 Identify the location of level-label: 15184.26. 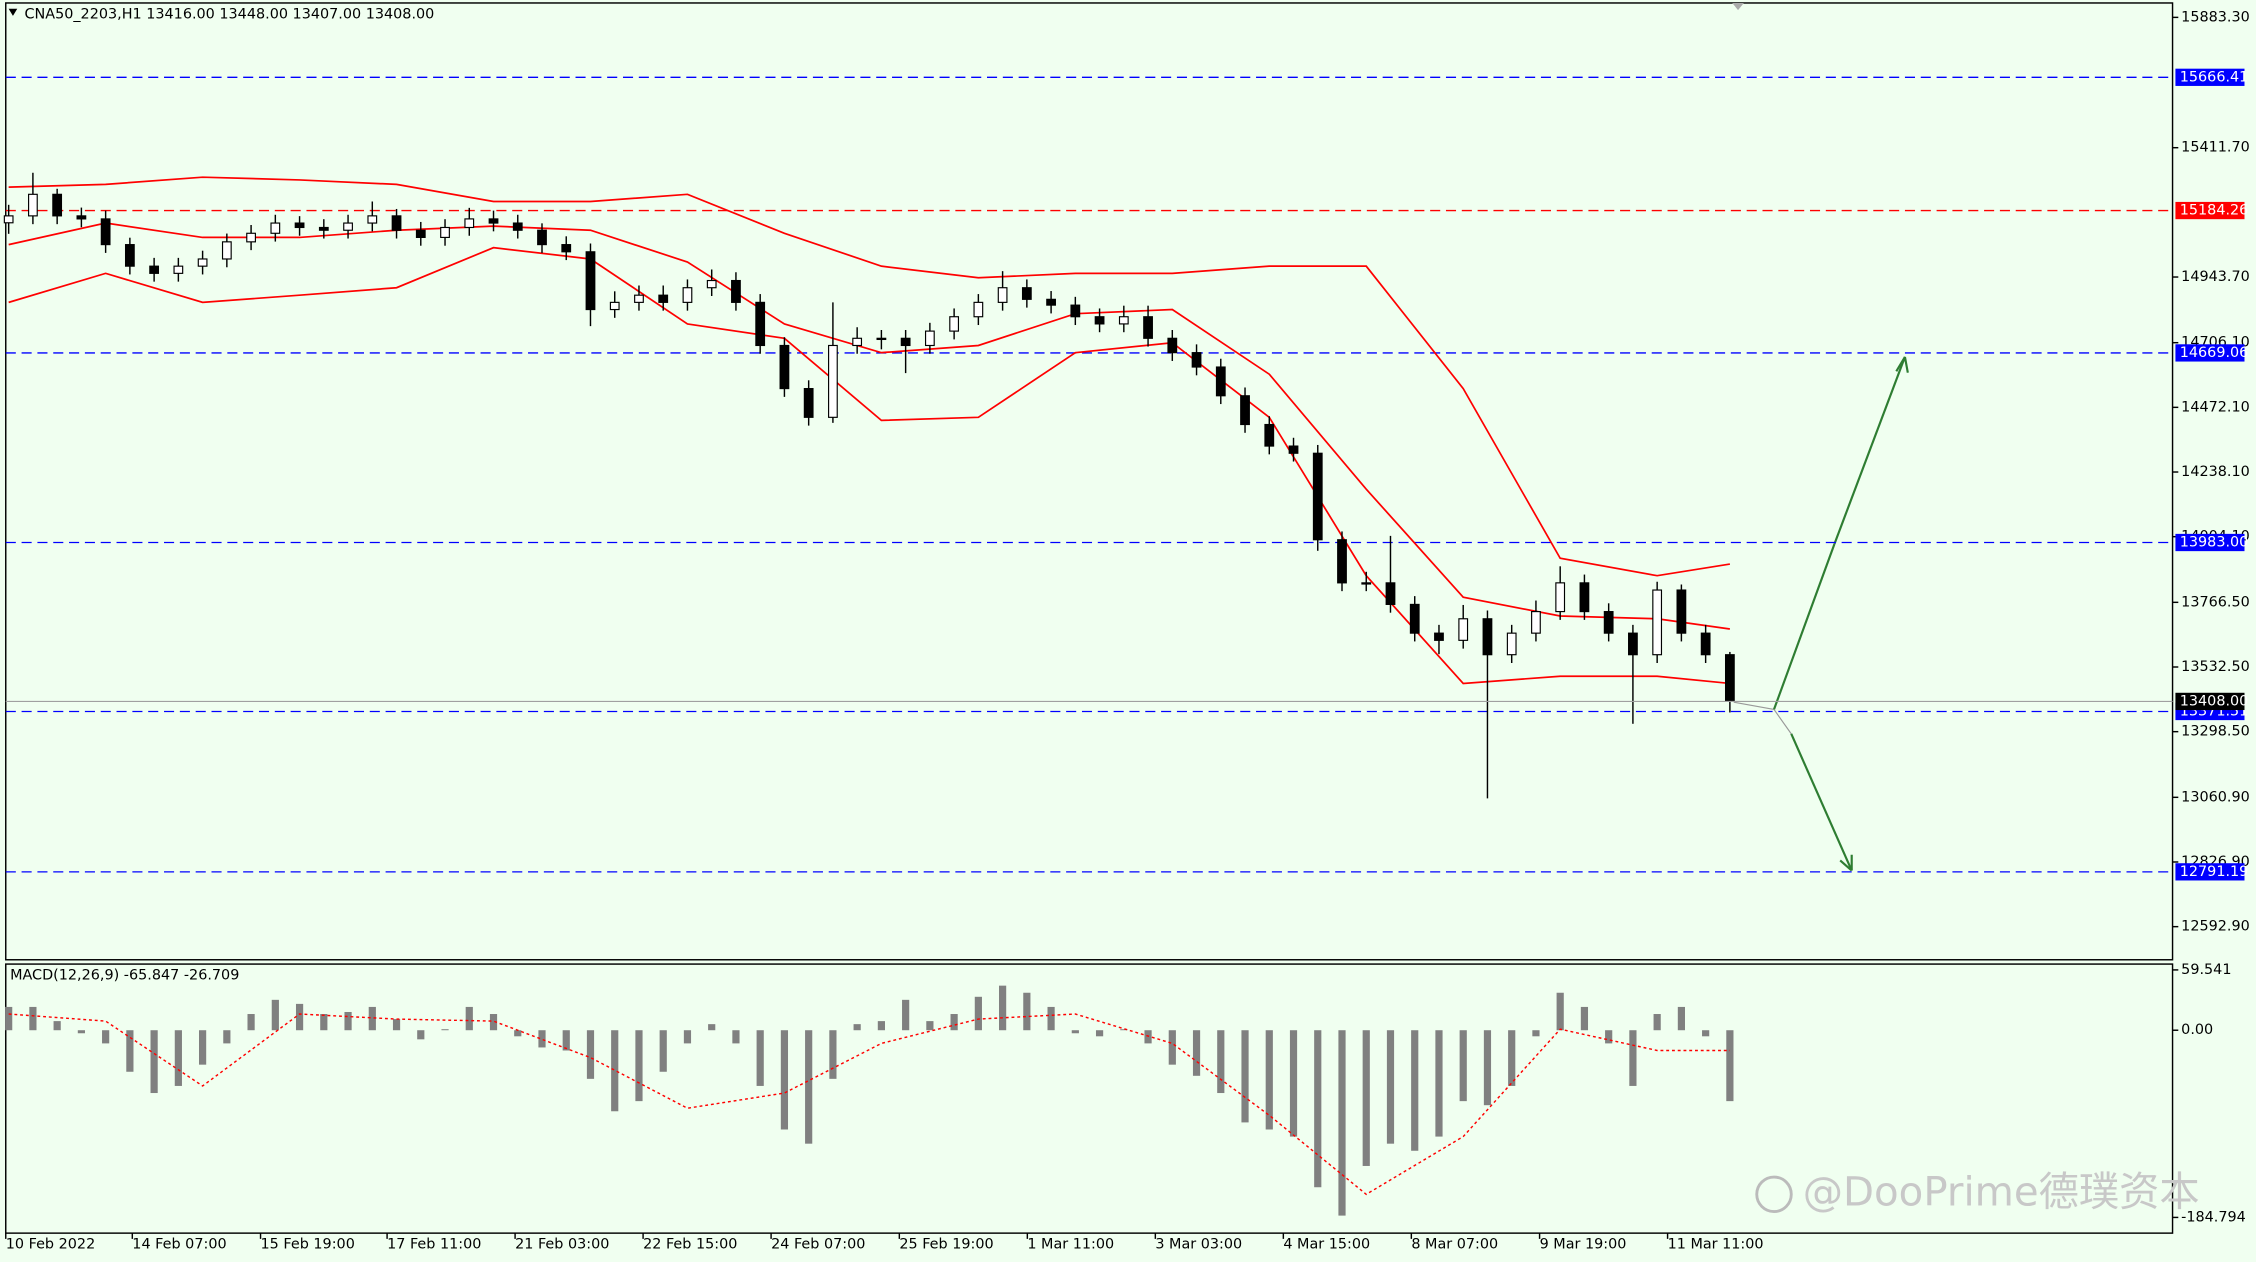
(2214, 211).